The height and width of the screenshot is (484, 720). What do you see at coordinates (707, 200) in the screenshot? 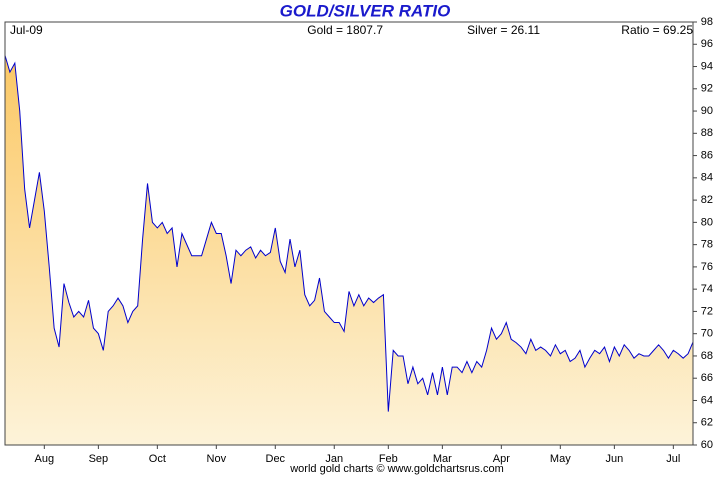
I see `y-tick-label: 82` at bounding box center [707, 200].